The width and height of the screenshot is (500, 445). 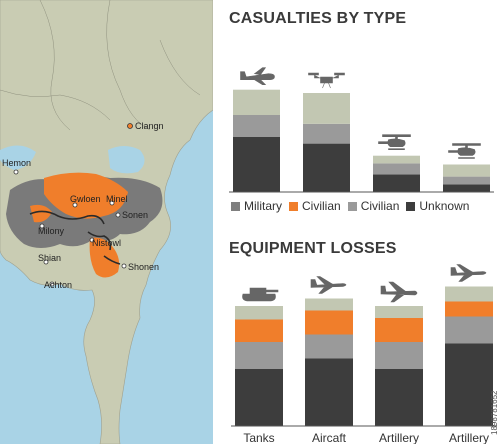 I want to click on drone-icon, so click(x=326, y=80).